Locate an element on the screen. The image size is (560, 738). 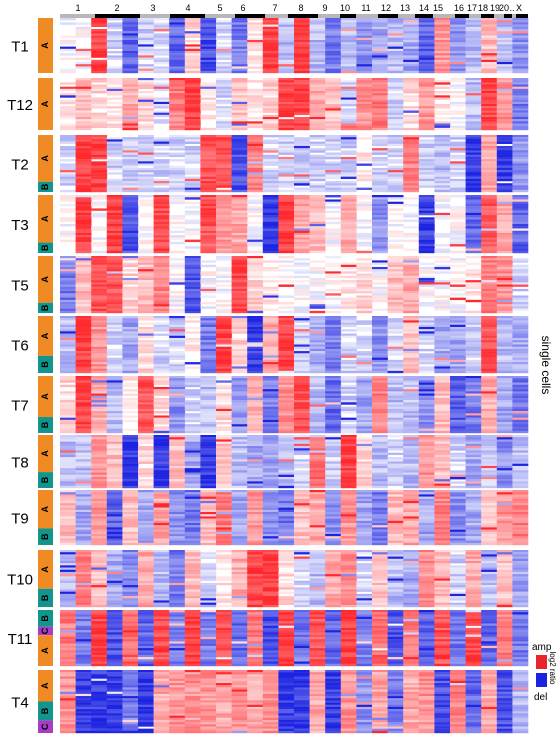
tumor-label: T8 is located at coordinates (20, 463).